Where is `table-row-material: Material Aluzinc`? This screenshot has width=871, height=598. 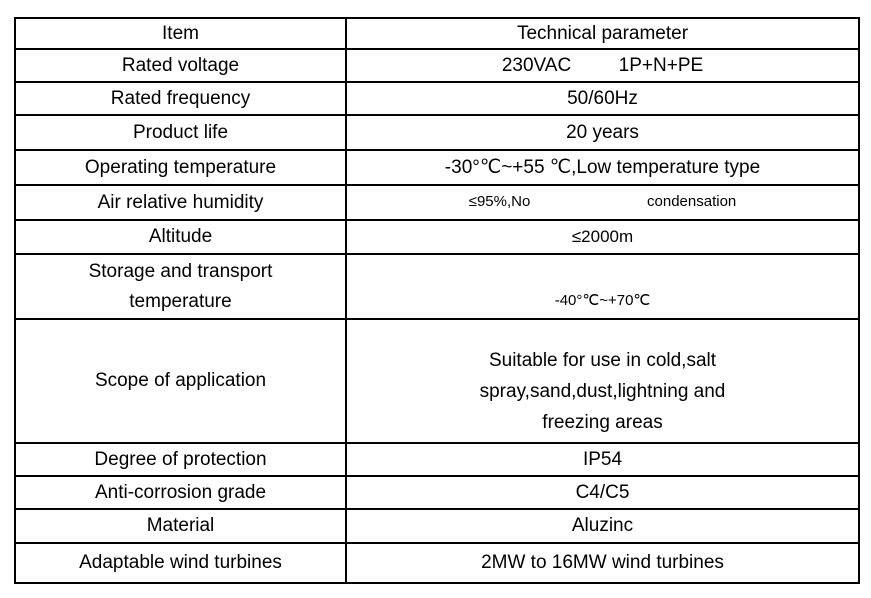
table-row-material: Material Aluzinc is located at coordinates (437, 526).